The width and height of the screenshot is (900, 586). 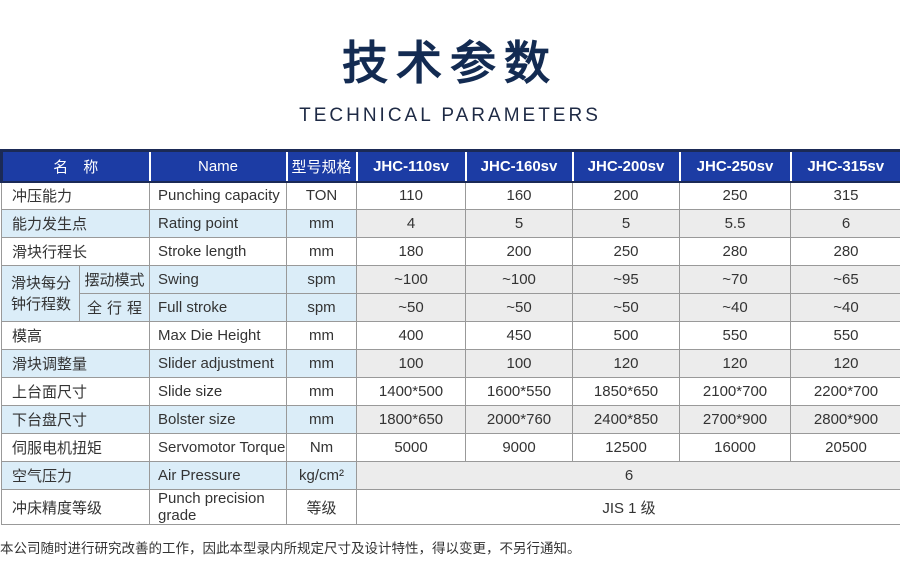 I want to click on header-model-jhc-160sv: JHC-160sv, so click(x=519, y=166).